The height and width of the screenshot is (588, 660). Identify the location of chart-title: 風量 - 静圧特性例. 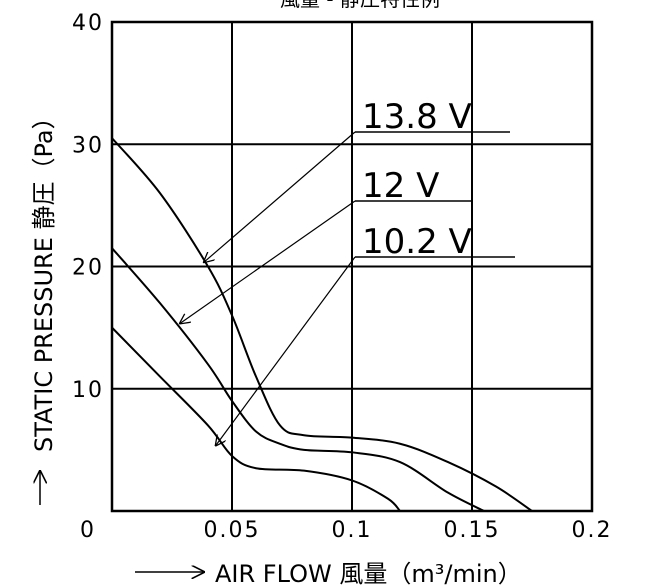
(360, 5).